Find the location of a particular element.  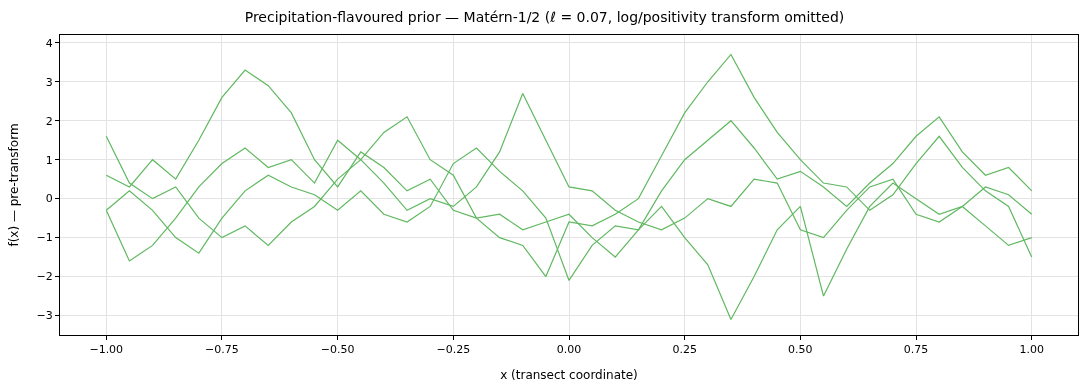

x-tick-label: 0.50 is located at coordinates (800, 350).